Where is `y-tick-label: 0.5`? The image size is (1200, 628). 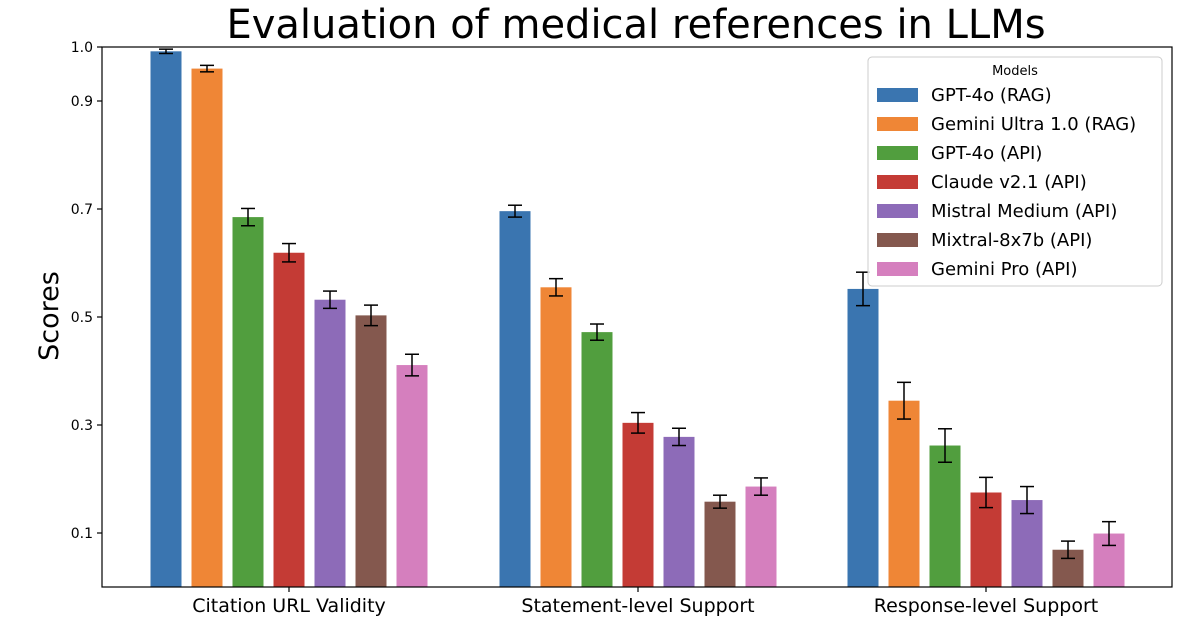 y-tick-label: 0.5 is located at coordinates (82, 318).